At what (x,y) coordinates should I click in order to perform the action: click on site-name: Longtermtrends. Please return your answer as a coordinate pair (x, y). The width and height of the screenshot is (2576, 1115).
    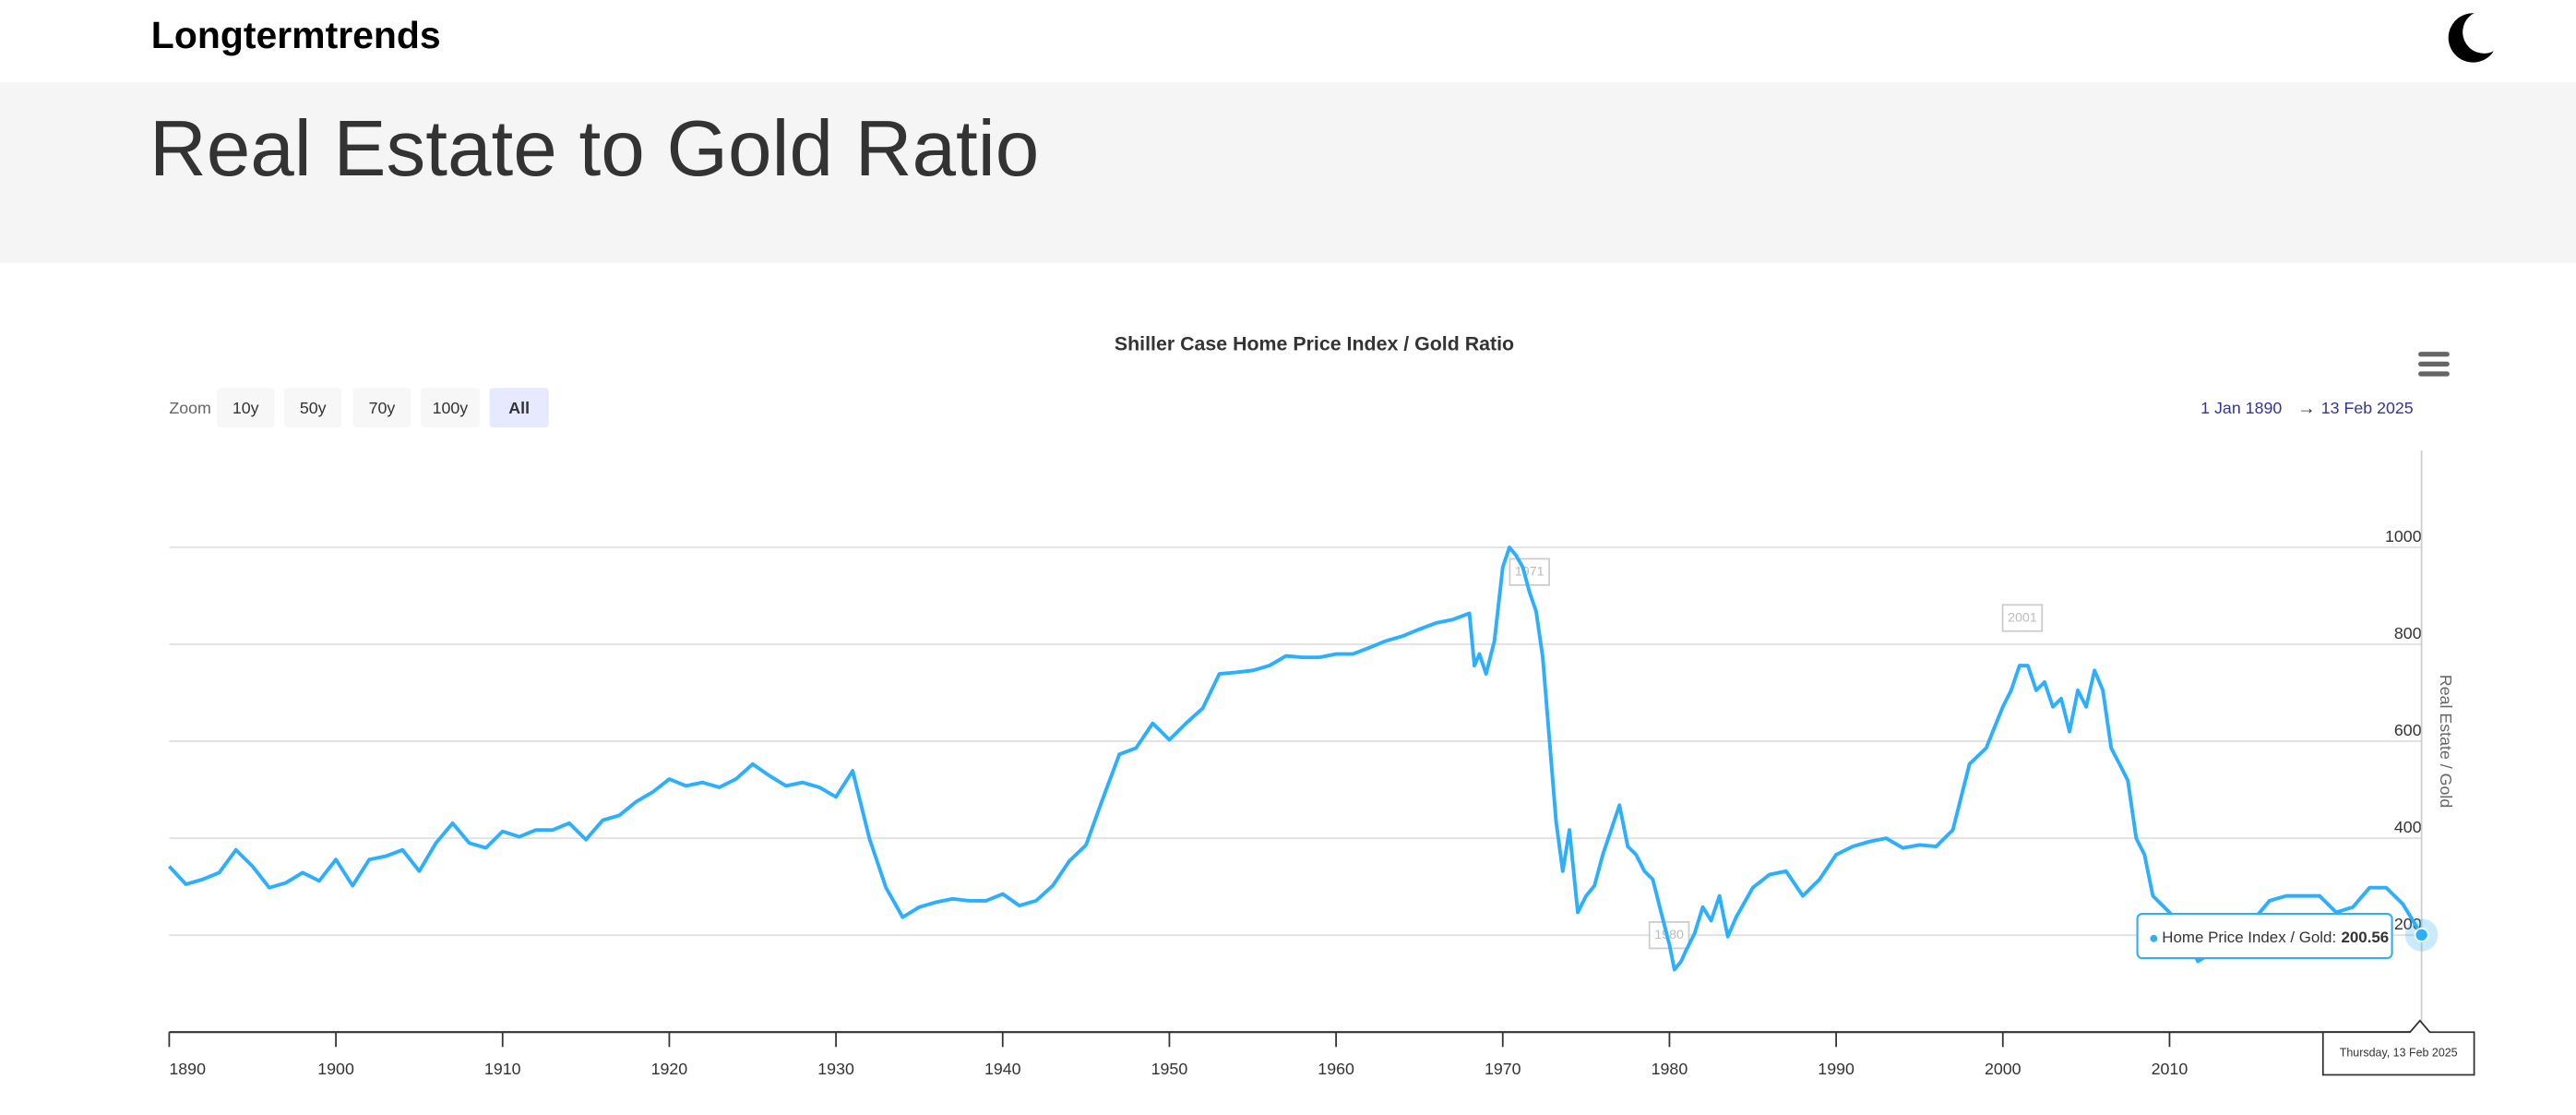
    Looking at the image, I should click on (296, 35).